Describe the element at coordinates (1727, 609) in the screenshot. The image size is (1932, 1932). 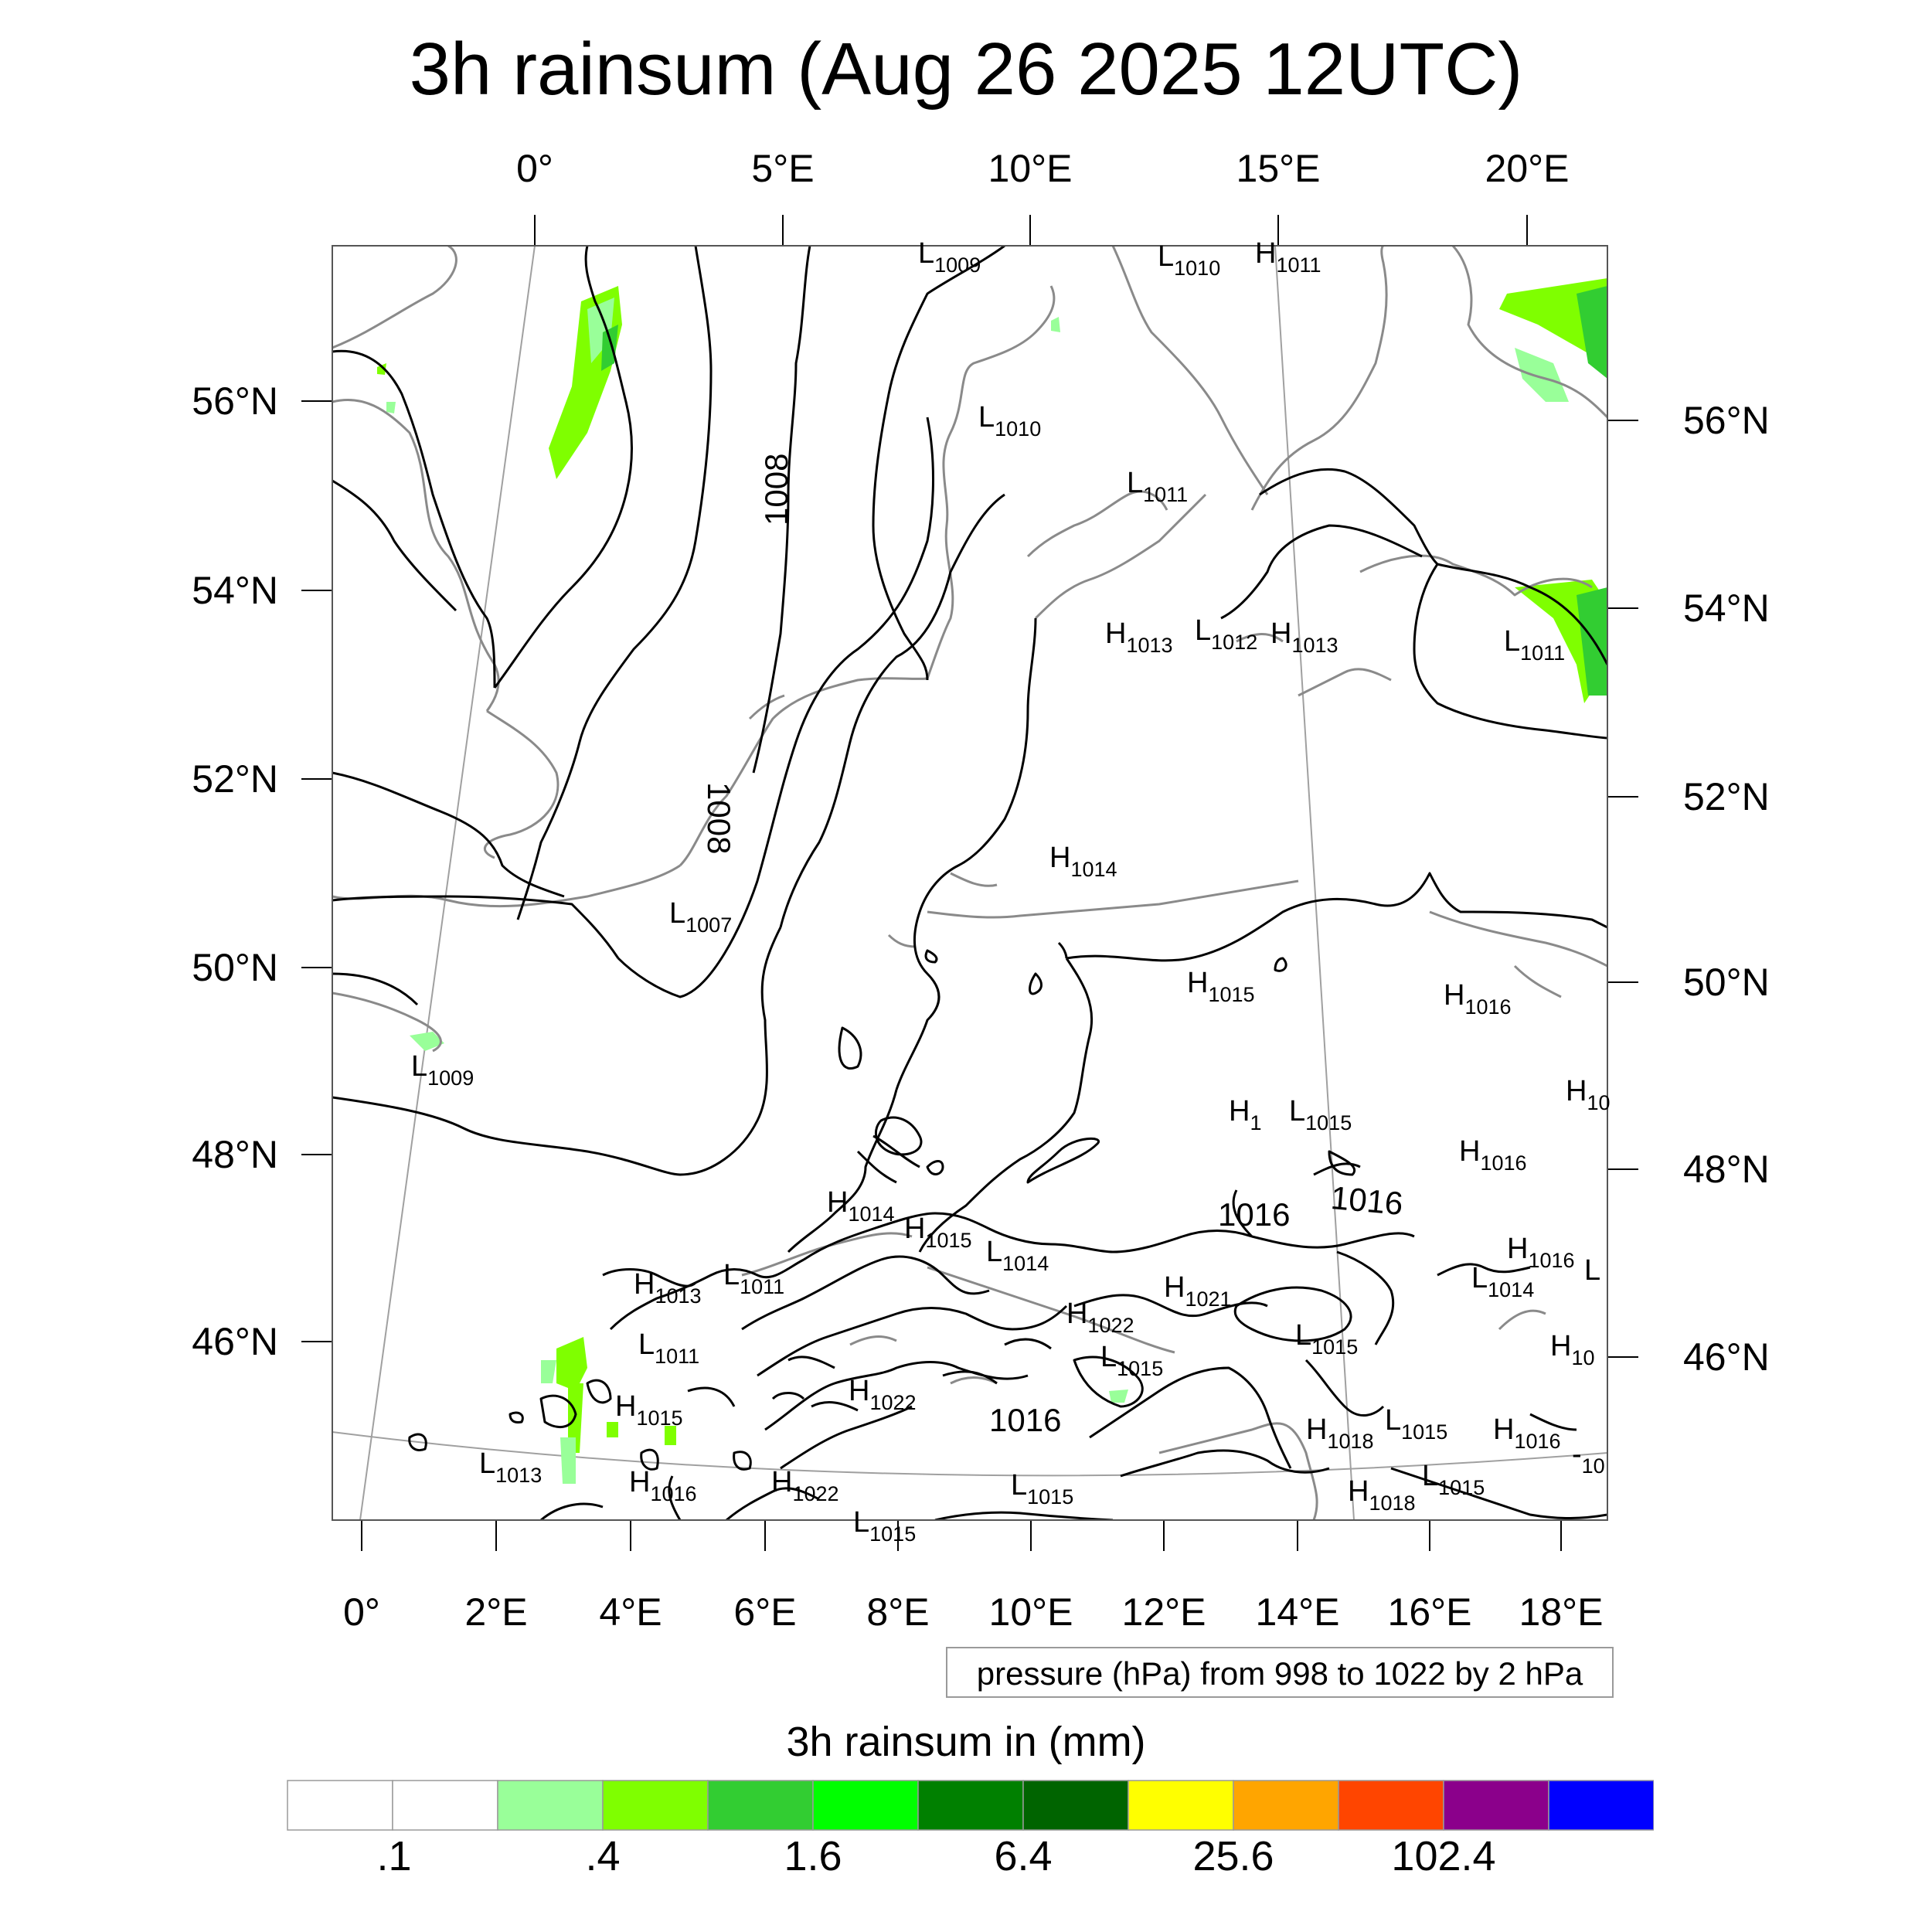
I see `lat-label-right: 54°N` at that location.